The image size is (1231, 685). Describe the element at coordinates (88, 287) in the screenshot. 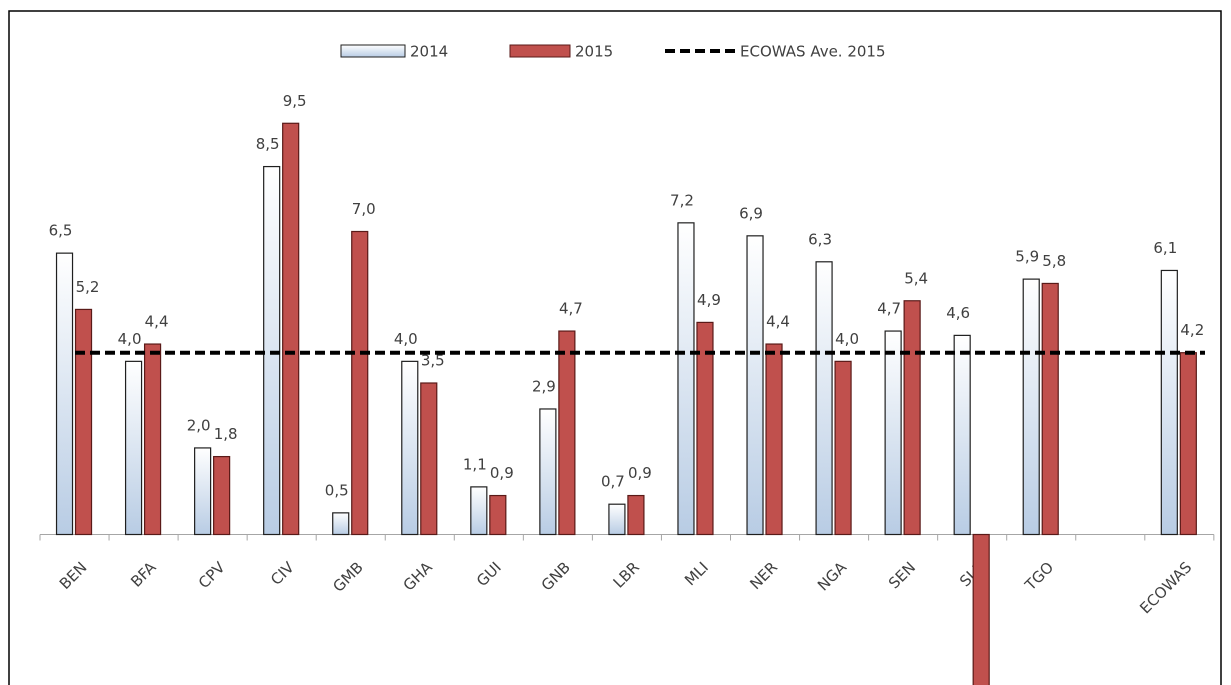

I see `value-label: 5,2` at that location.